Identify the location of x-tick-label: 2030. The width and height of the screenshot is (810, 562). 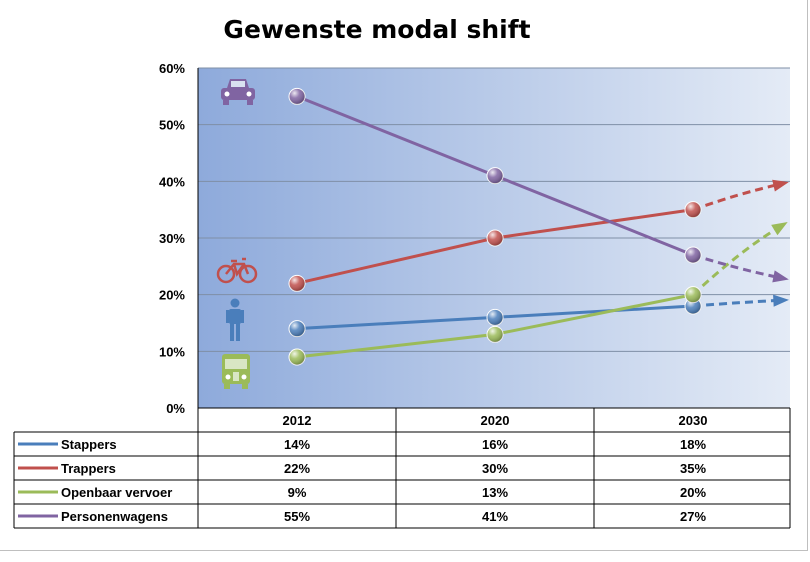
(693, 420).